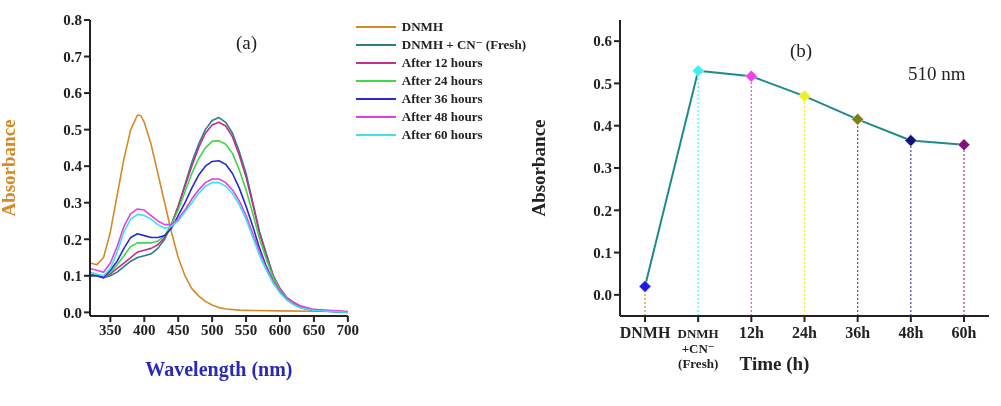 The height and width of the screenshot is (406, 1001). What do you see at coordinates (73, 56) in the screenshot?
I see `y-tick-label: 0.7` at bounding box center [73, 56].